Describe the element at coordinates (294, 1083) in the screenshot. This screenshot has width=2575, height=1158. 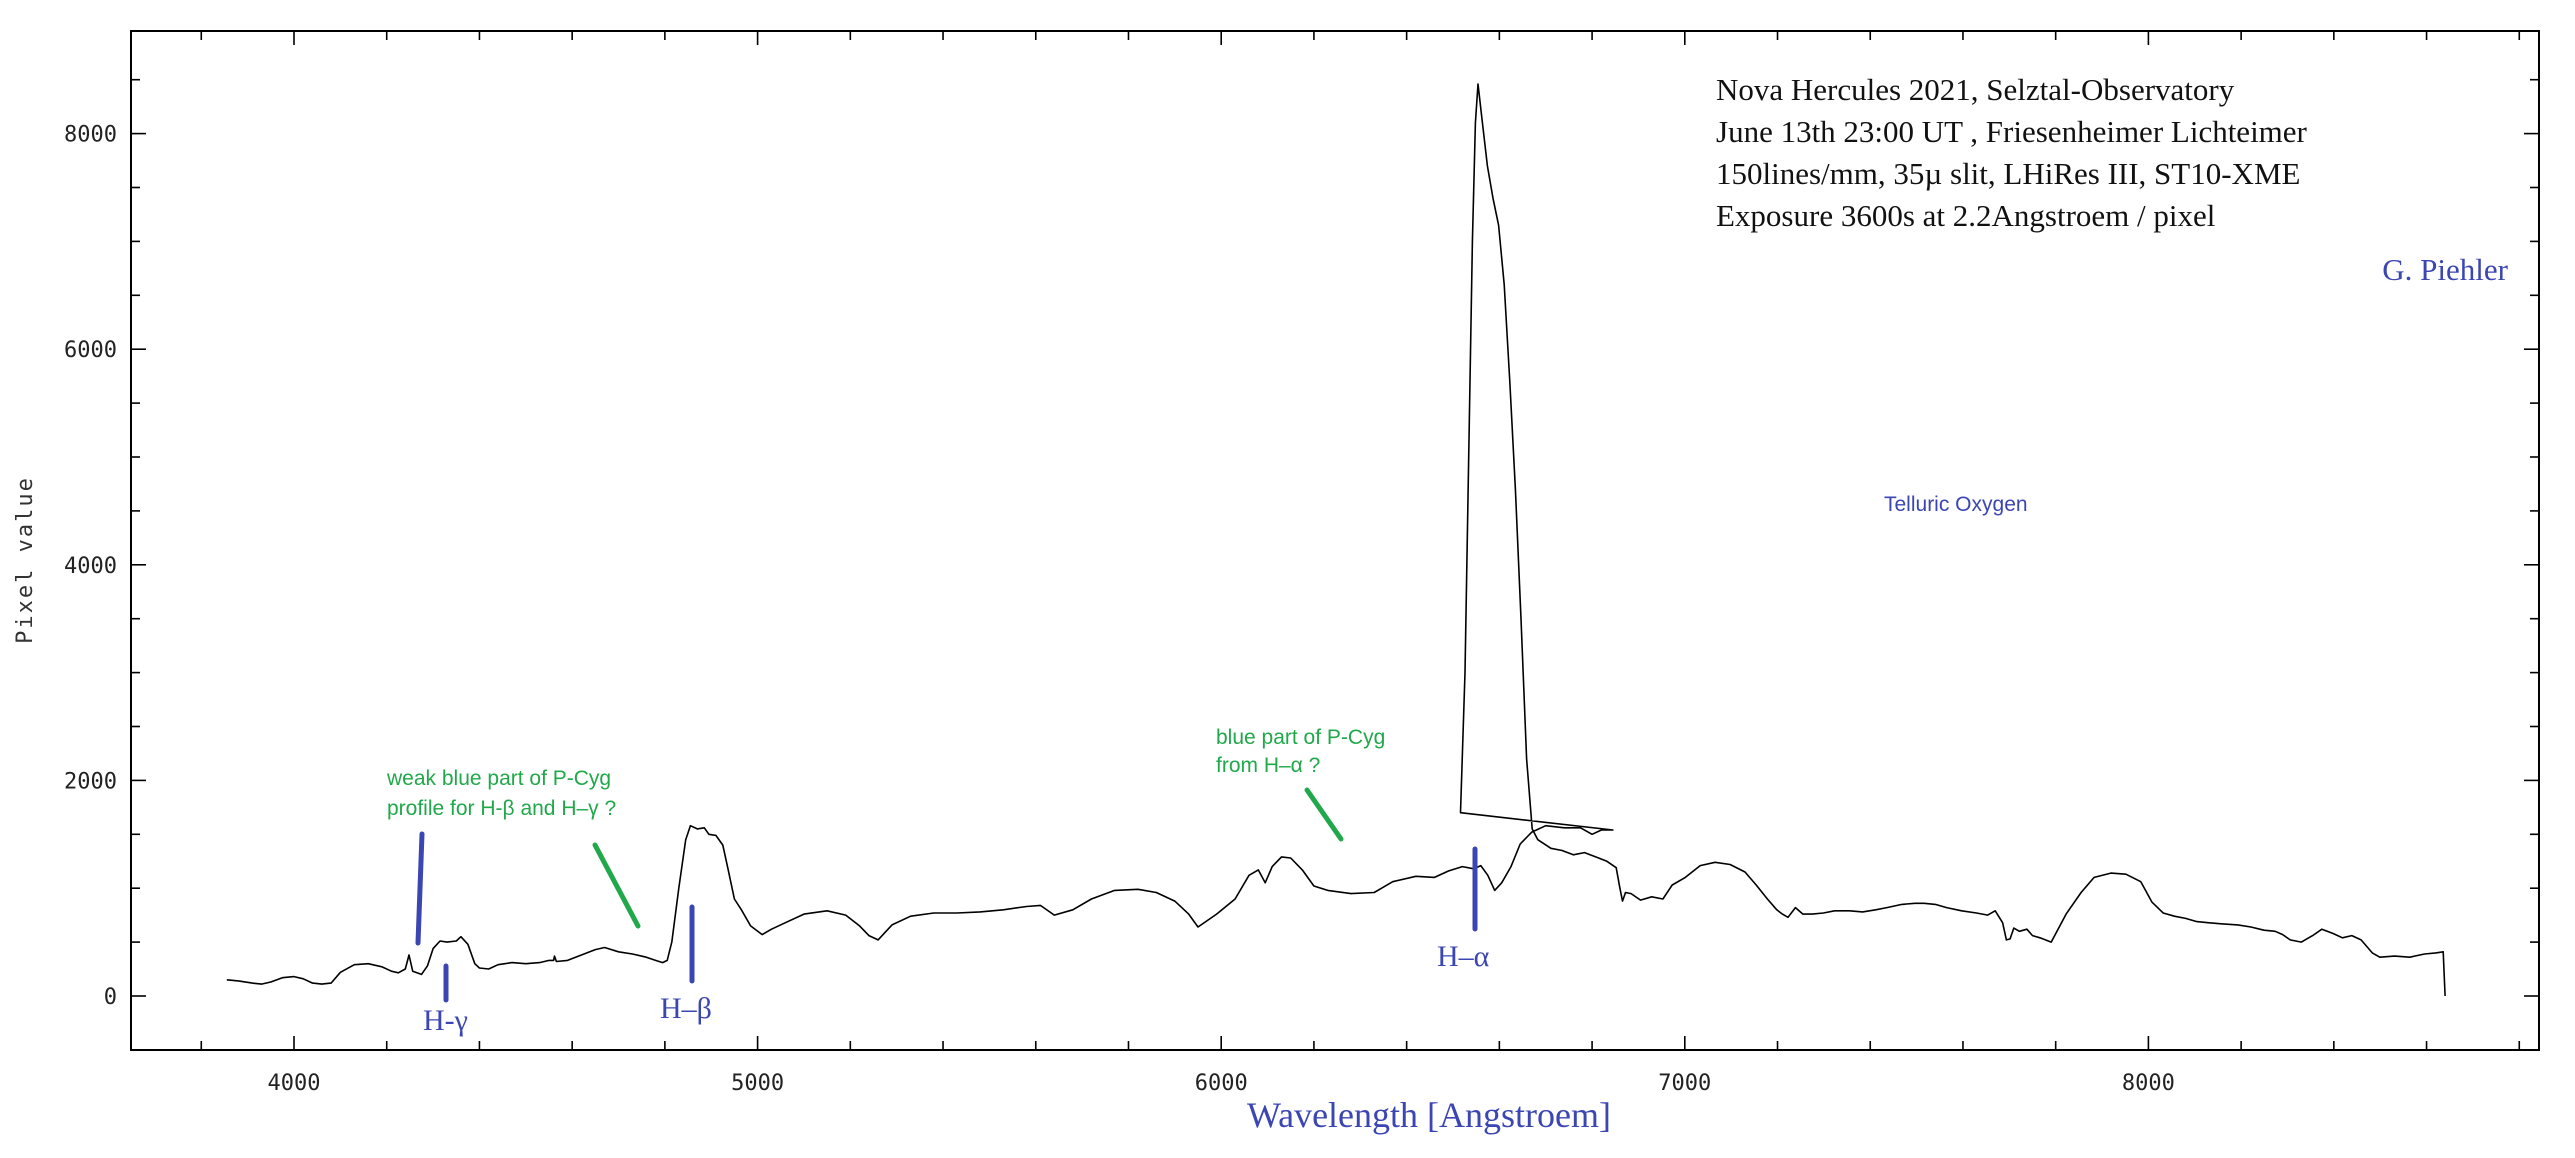
I see `x-tick-label: 4000` at that location.